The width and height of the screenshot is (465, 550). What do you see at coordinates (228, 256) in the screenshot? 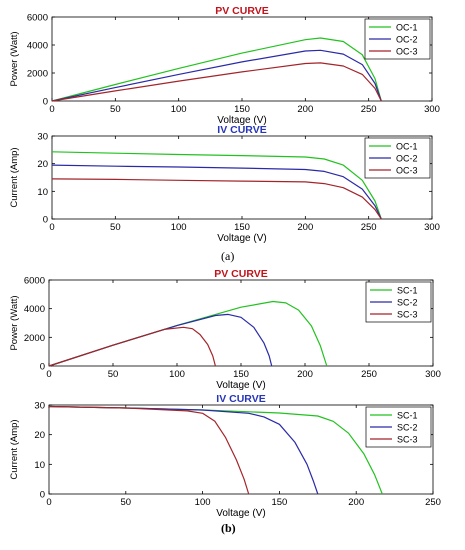
I see `caption-a: (a)` at bounding box center [228, 256].